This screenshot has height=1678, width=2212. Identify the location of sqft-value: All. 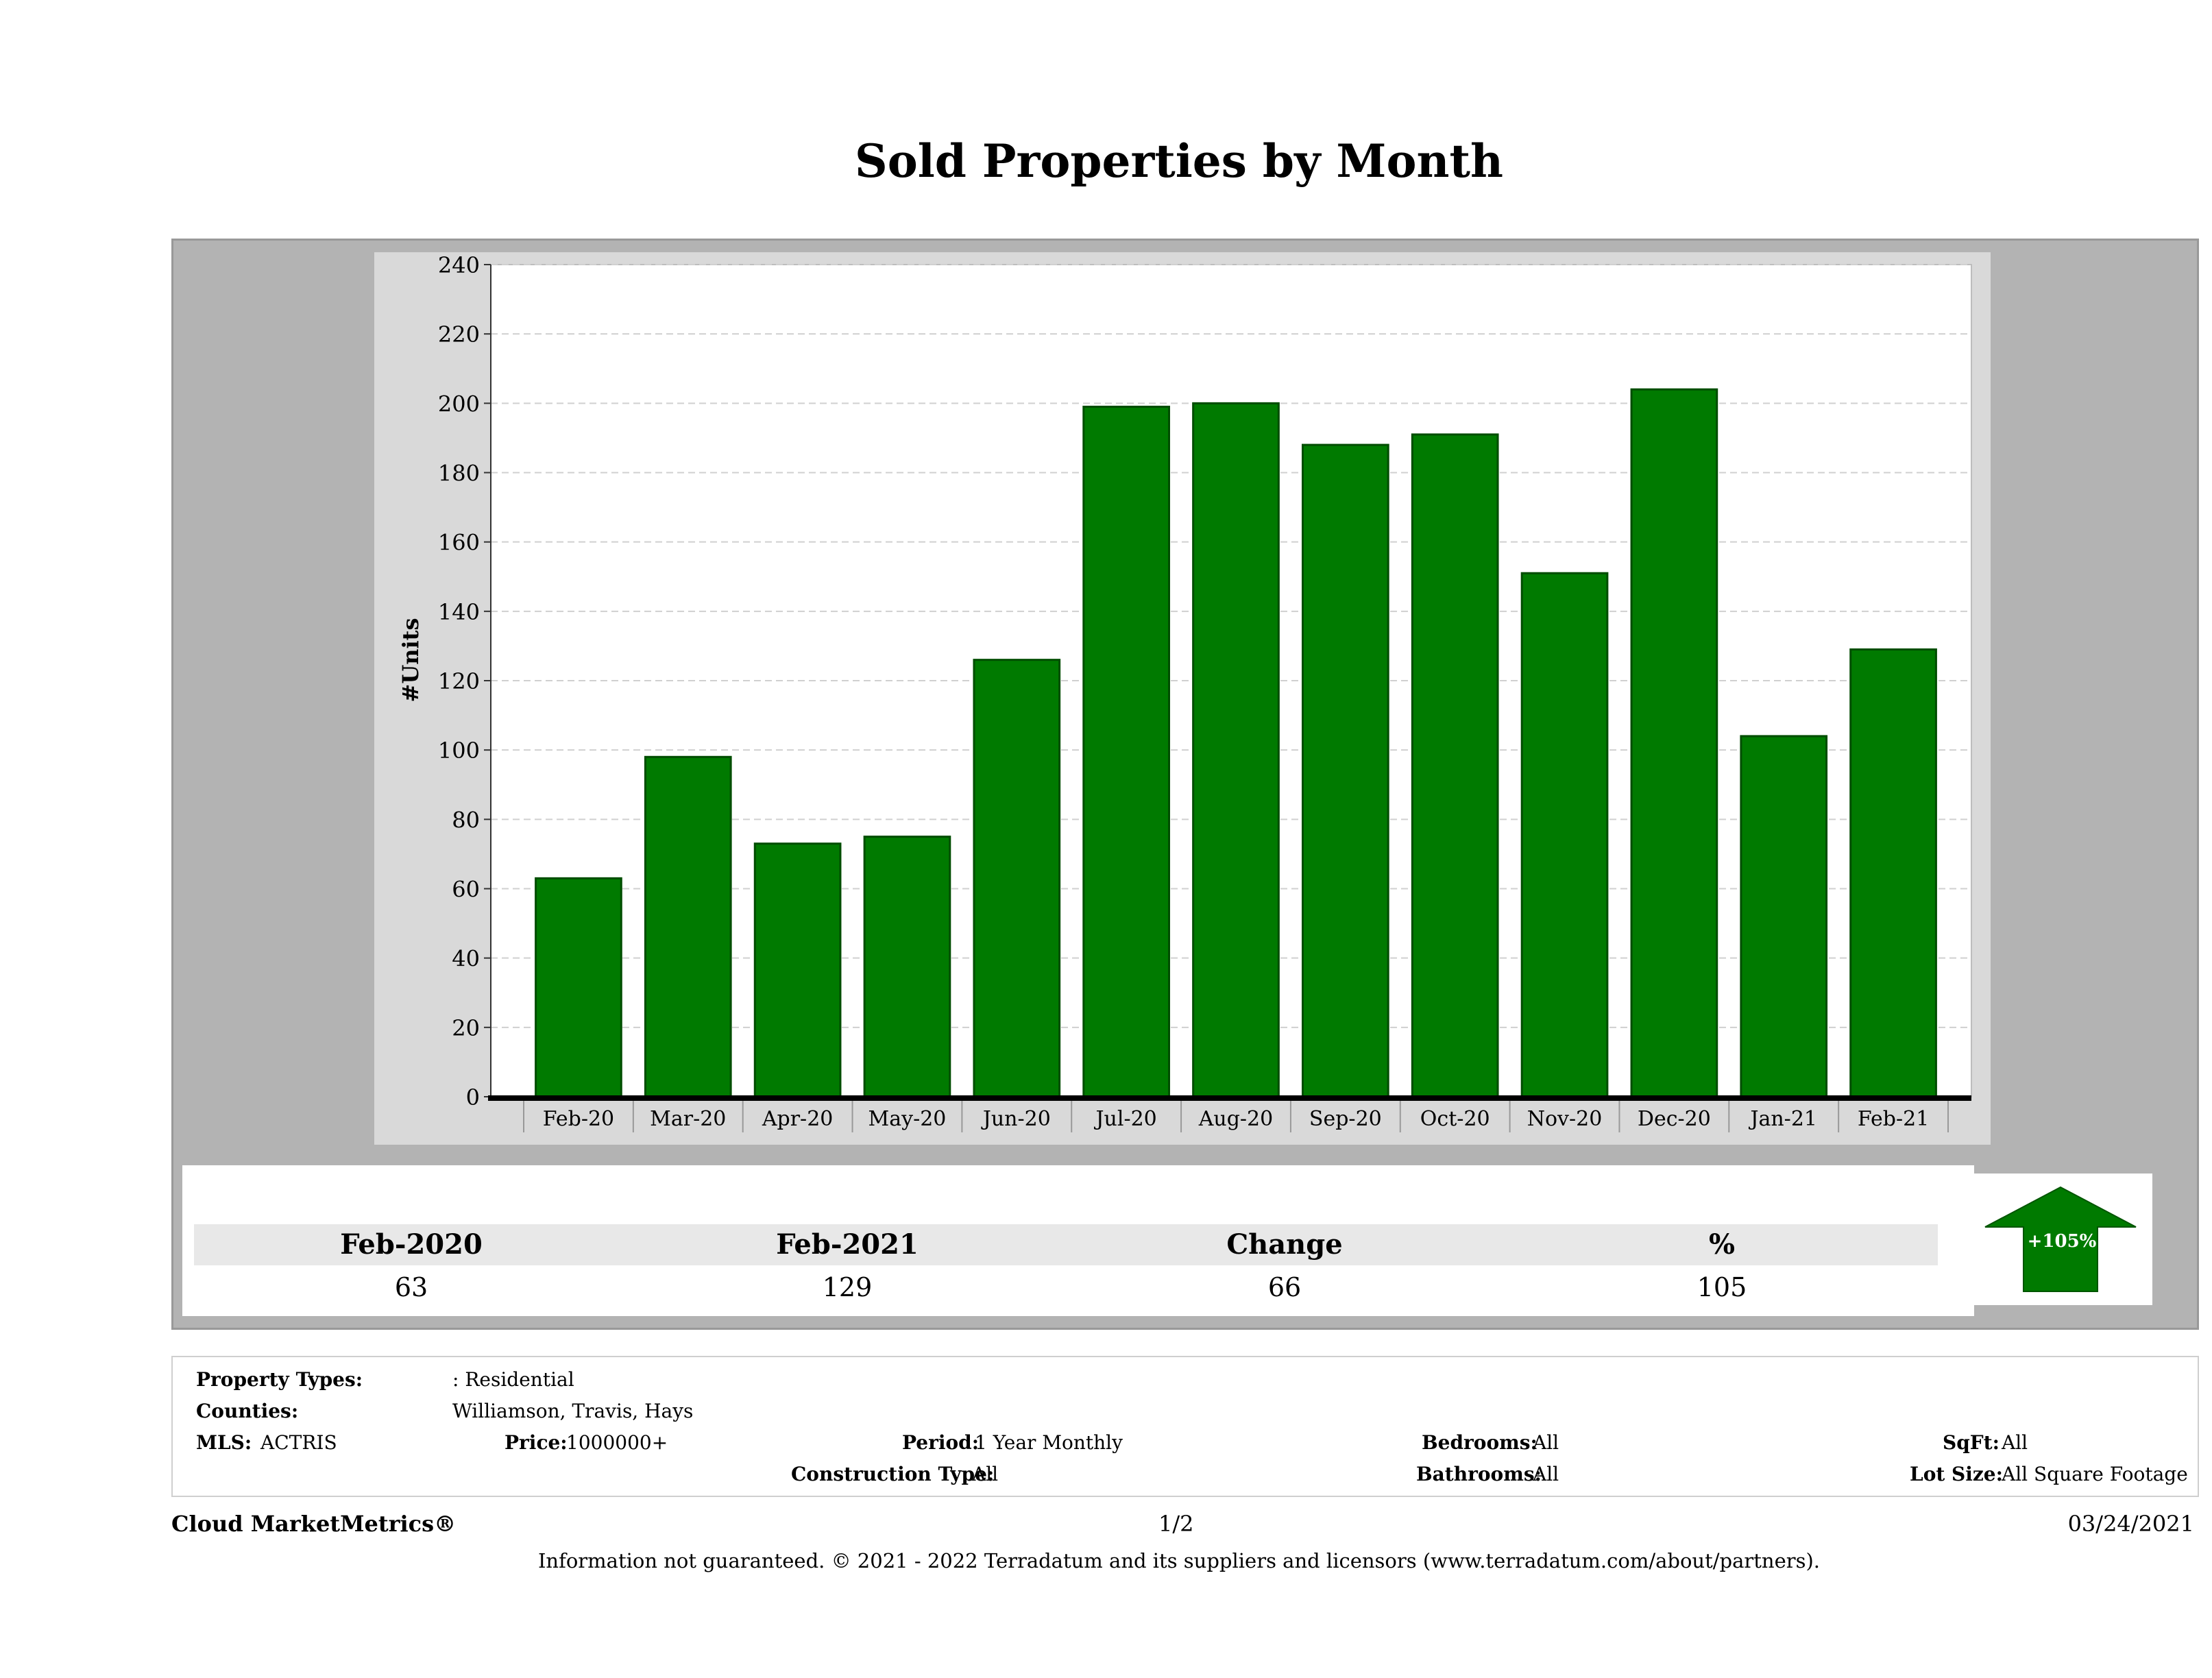
(2015, 1442).